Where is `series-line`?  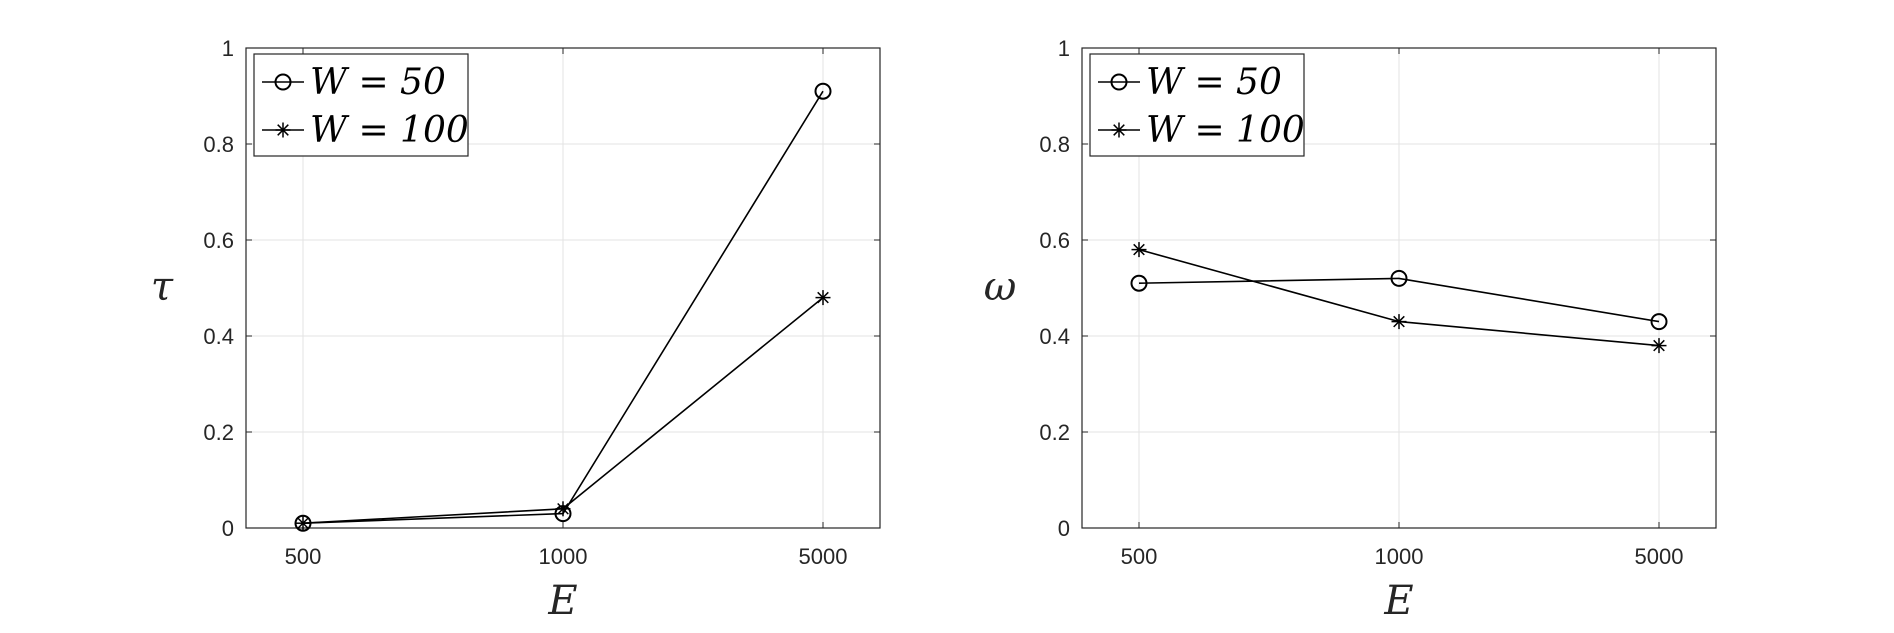
series-line is located at coordinates (1399, 300).